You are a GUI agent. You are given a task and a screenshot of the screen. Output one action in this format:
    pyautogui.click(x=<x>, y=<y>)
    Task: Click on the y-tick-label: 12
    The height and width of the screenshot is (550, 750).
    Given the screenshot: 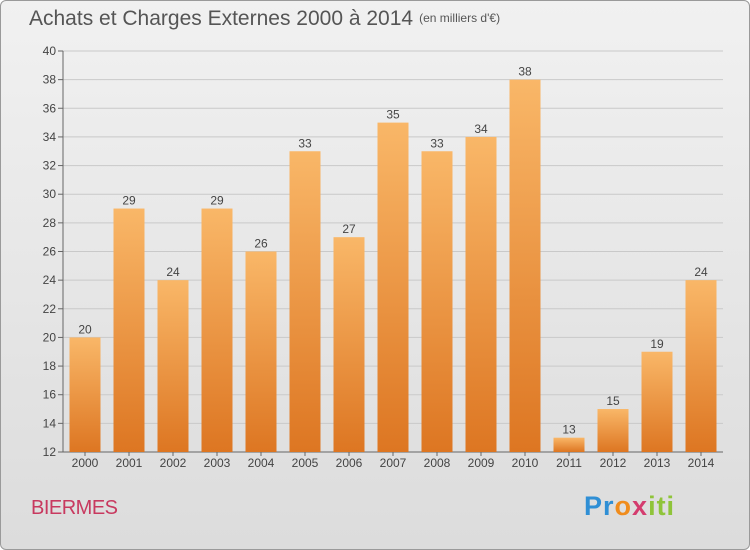 What is the action you would take?
    pyautogui.click(x=50, y=452)
    